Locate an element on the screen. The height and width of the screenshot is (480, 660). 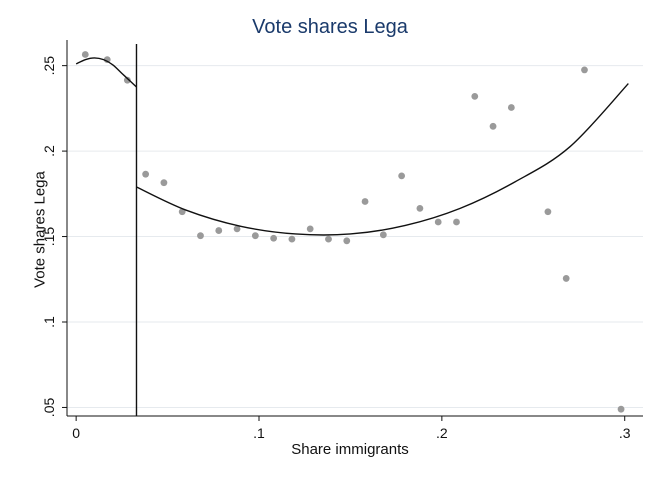
x-tick-label: .2 is located at coordinates (442, 433).